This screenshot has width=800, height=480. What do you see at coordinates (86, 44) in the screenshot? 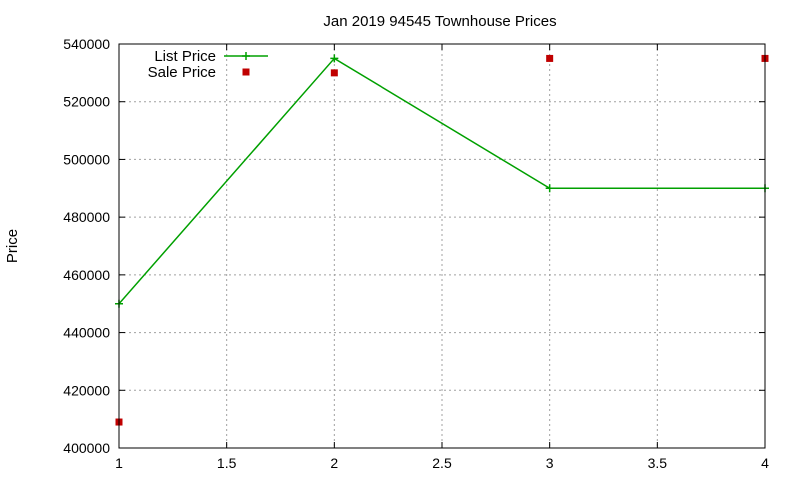
I see `y-tick-label: 540000` at bounding box center [86, 44].